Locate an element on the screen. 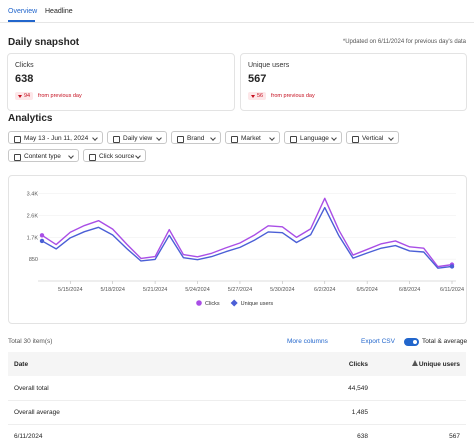 This screenshot has height=441, width=474. cell: Overall total is located at coordinates (31, 388).